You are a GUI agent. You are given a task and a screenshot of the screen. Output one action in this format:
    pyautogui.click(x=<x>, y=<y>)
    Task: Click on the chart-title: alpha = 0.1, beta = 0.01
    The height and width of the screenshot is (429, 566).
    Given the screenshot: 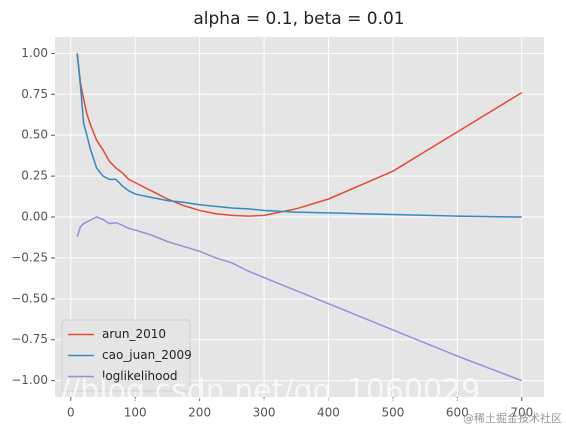 What is the action you would take?
    pyautogui.click(x=298, y=19)
    